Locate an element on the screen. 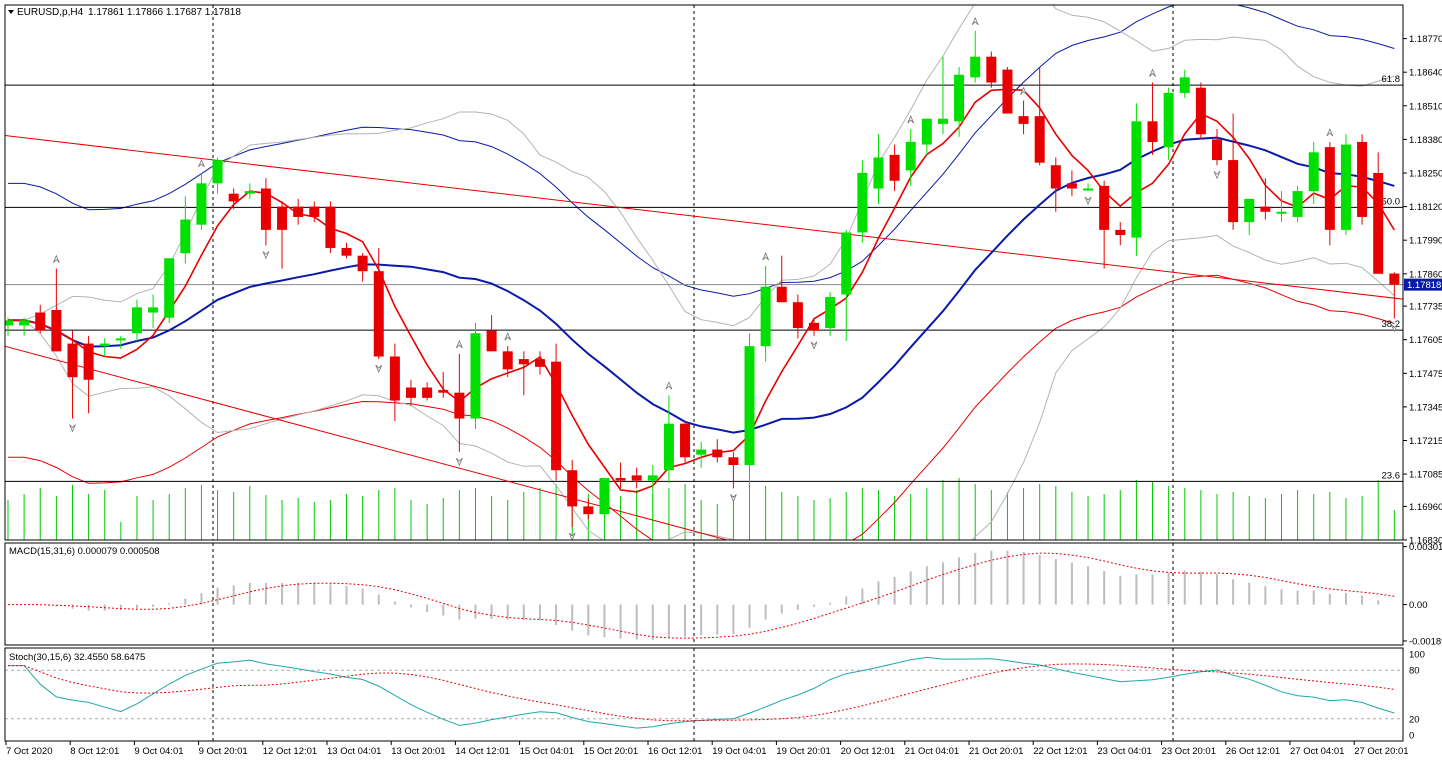 Image resolution: width=1442 pixels, height=764 pixels. x-tick-label: 14 Oct 12:01 is located at coordinates (482, 751).